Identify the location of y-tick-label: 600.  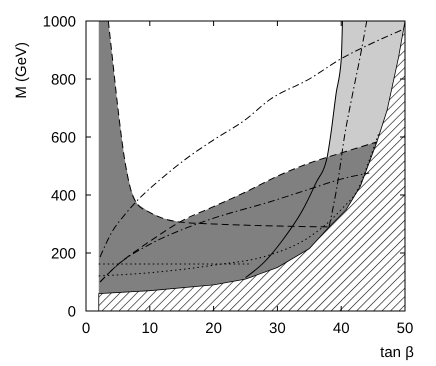
(63, 137).